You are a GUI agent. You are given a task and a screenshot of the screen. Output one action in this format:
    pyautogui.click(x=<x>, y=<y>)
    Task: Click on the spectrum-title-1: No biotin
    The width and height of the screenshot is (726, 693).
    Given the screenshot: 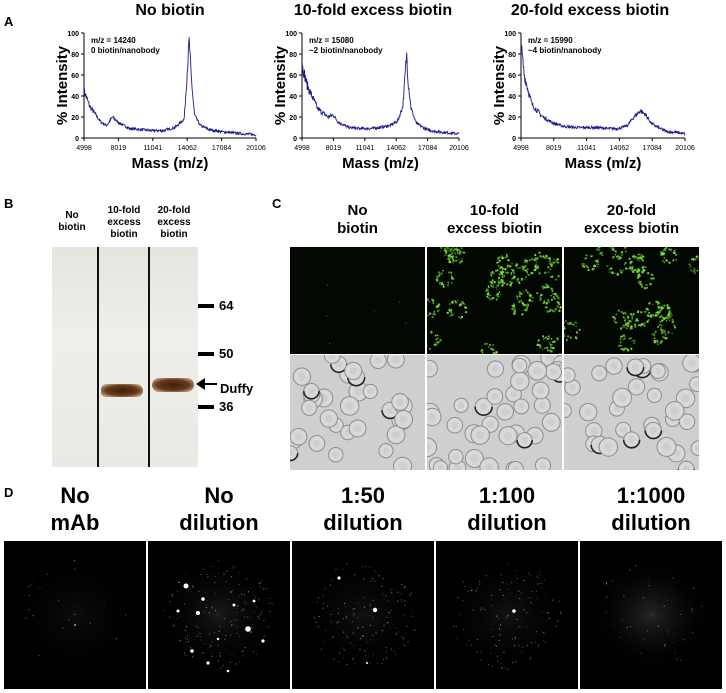 What is the action you would take?
    pyautogui.click(x=170, y=10)
    